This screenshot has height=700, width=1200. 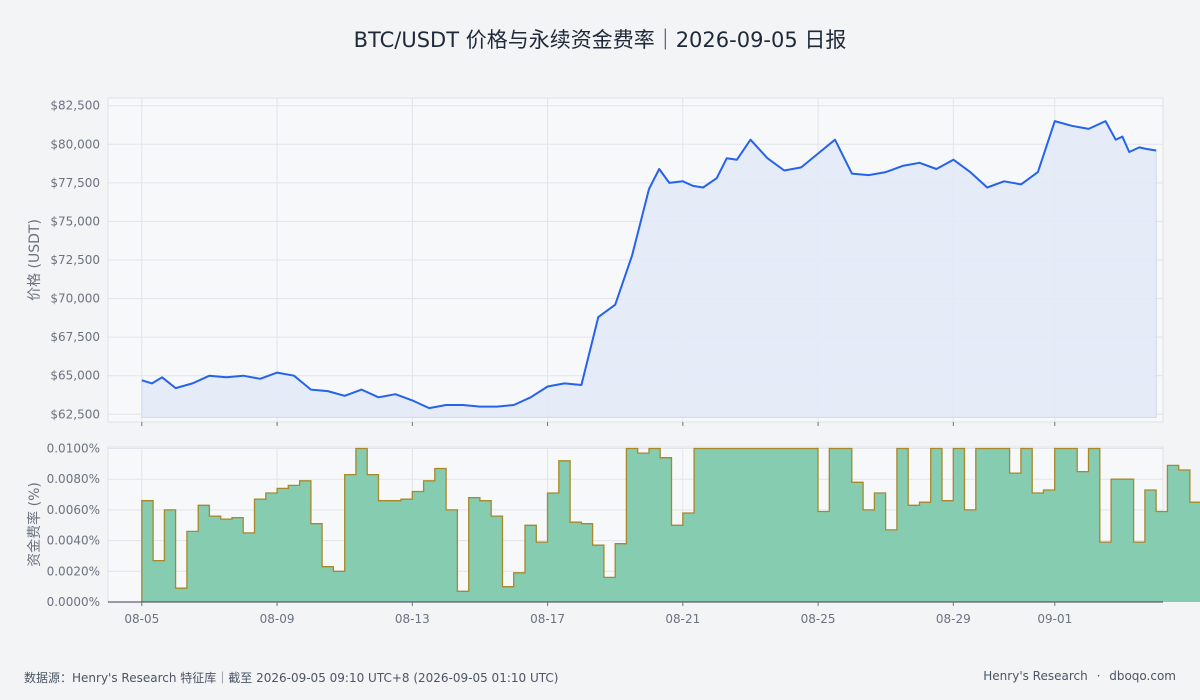 What do you see at coordinates (75, 376) in the screenshot?
I see `price-ytick-label: $65,000` at bounding box center [75, 376].